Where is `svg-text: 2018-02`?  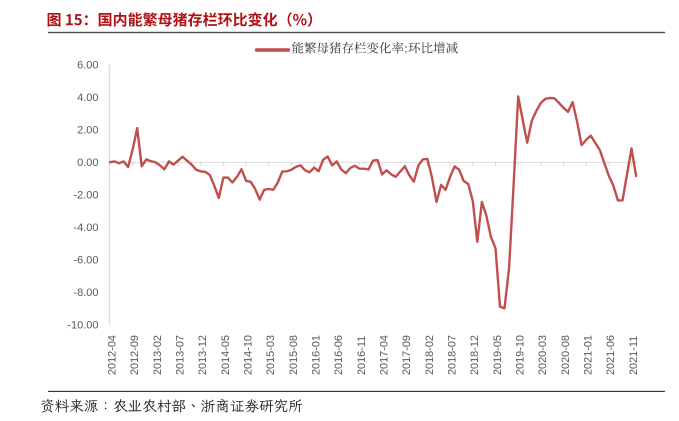
svg-text: 2018-02 is located at coordinates (430, 355).